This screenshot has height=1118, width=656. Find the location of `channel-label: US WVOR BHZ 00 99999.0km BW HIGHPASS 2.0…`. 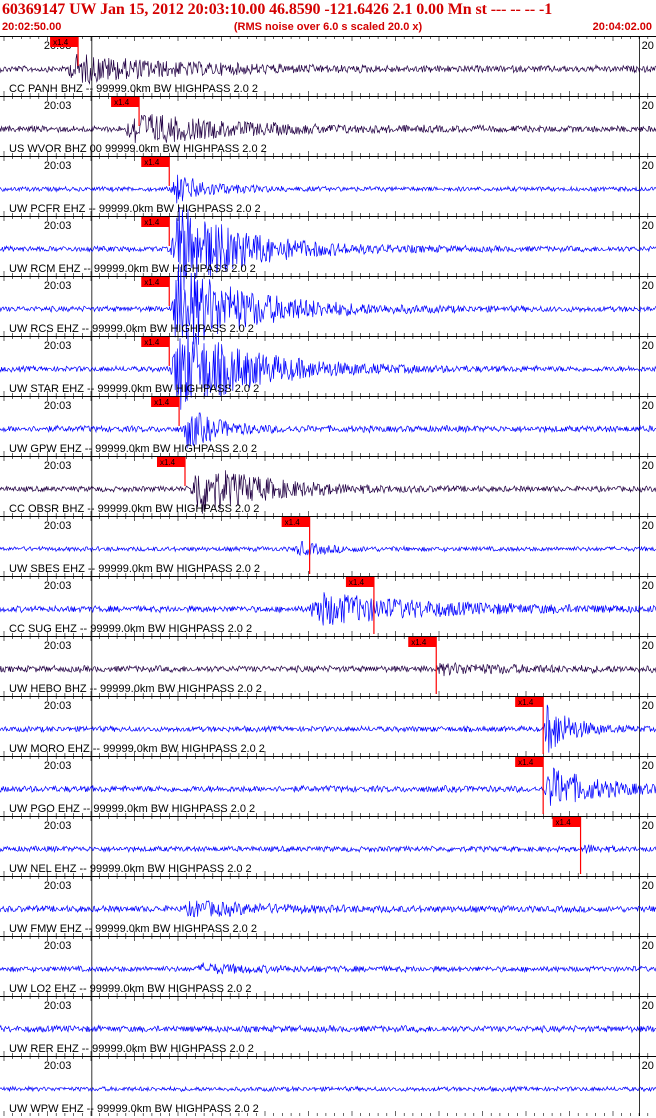

channel-label: US WVOR BHZ 00 99999.0km BW HIGHPASS 2.0… is located at coordinates (138, 149).